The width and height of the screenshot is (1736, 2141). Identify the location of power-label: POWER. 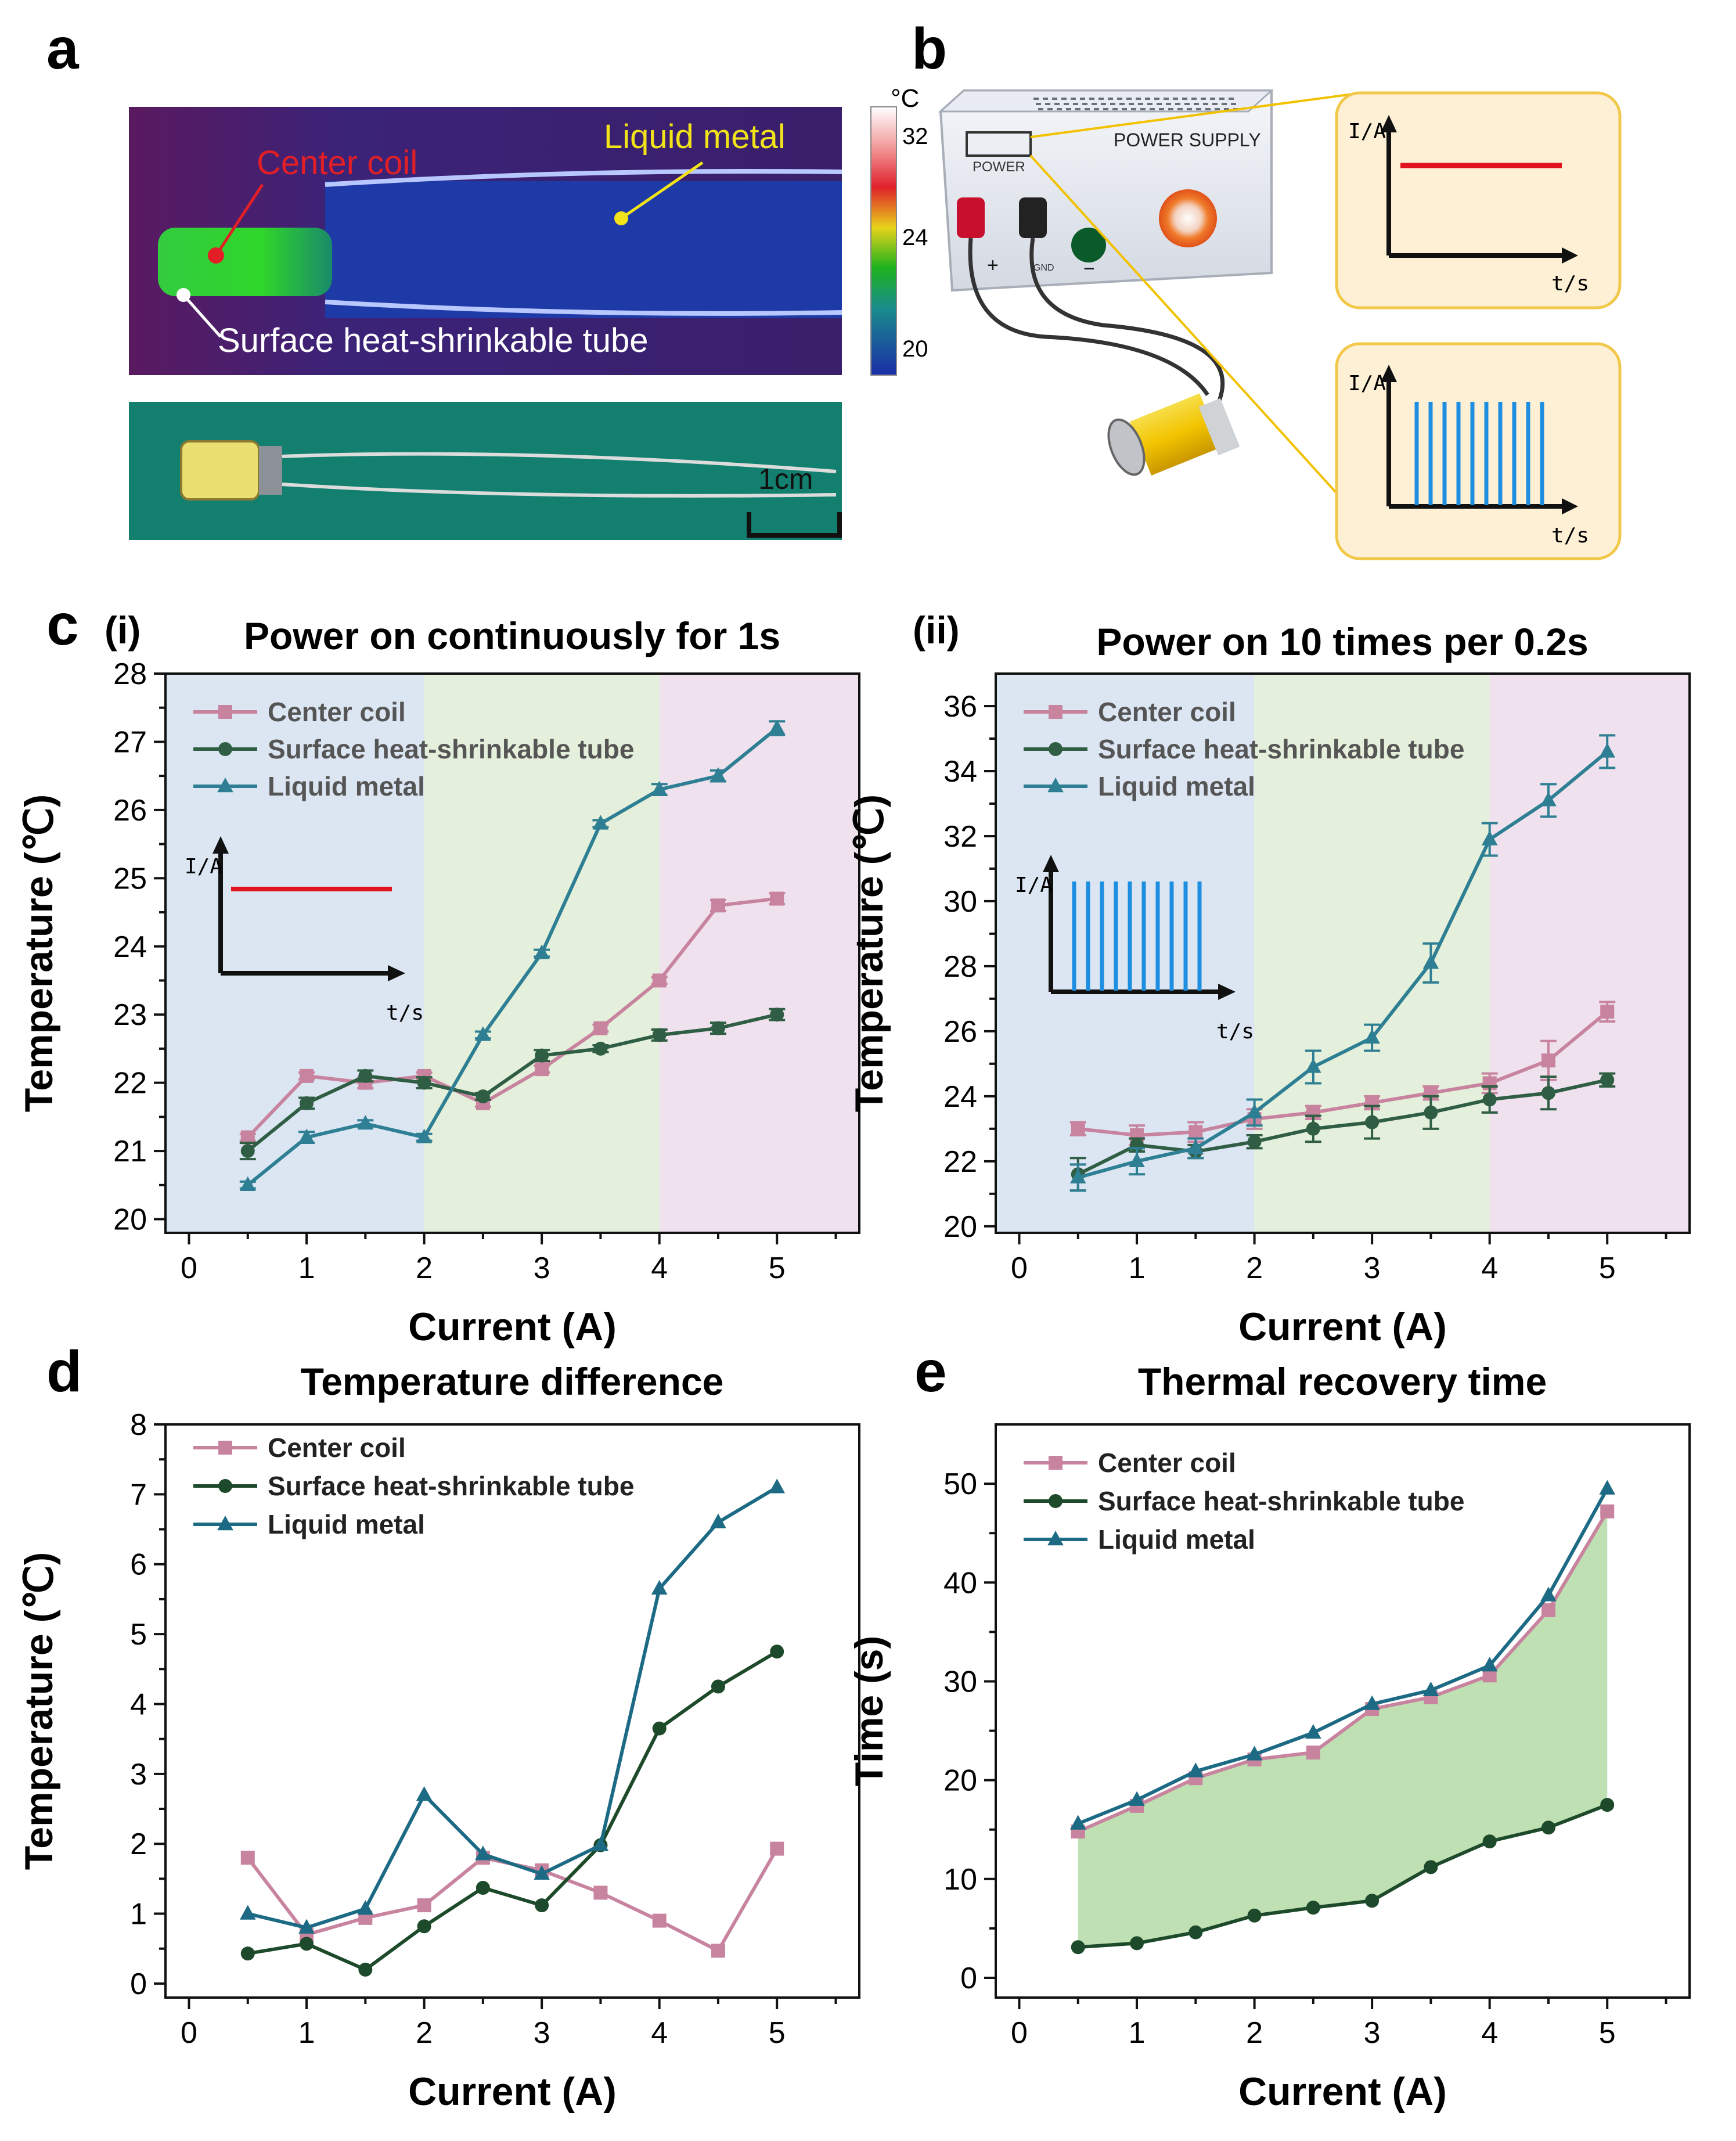
(999, 167).